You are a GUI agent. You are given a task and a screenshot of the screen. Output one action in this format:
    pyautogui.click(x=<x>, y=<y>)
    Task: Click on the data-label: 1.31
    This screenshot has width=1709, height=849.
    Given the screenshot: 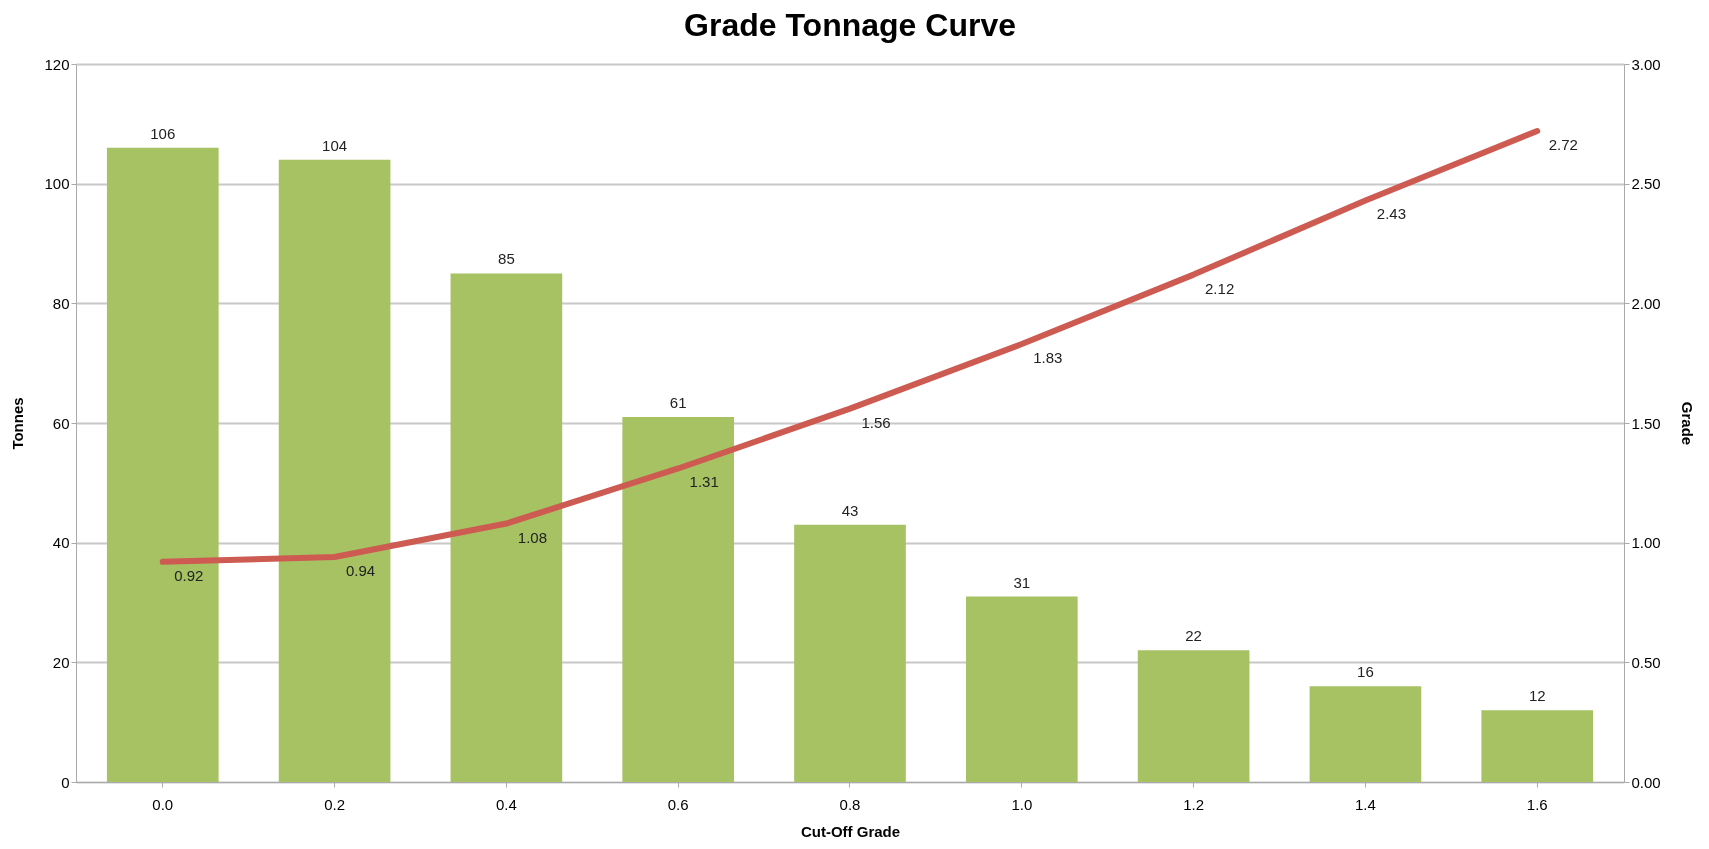 What is the action you would take?
    pyautogui.click(x=704, y=482)
    